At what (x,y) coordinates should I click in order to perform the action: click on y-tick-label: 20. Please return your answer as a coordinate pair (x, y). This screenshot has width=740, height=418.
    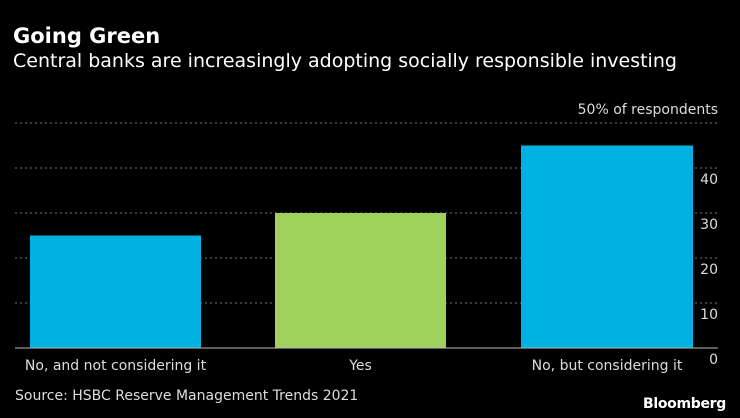
    Looking at the image, I should click on (709, 270).